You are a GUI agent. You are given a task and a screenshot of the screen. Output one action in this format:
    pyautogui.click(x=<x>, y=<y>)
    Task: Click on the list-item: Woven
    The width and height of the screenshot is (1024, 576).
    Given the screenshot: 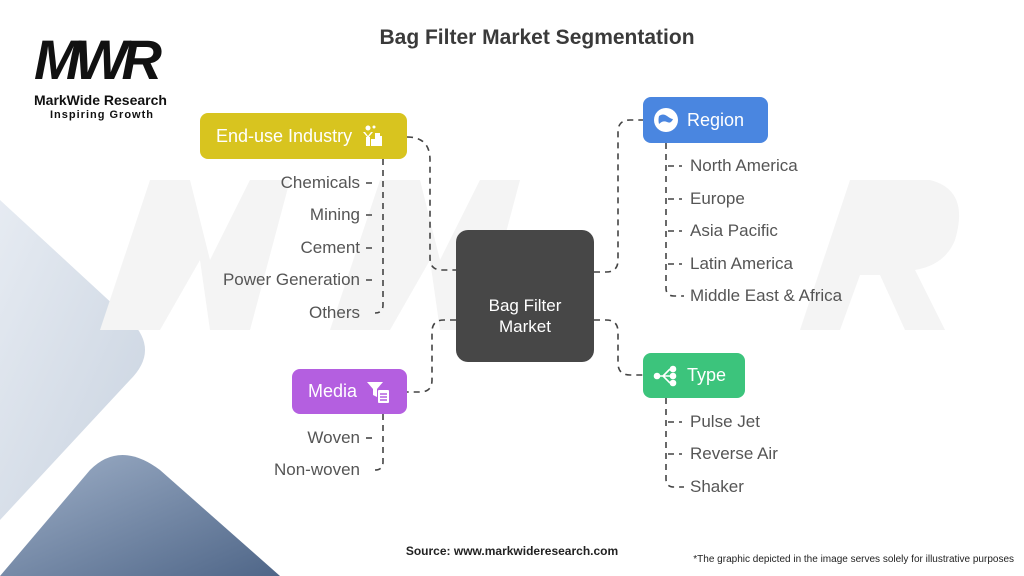 What is the action you would take?
    pyautogui.click(x=333, y=437)
    